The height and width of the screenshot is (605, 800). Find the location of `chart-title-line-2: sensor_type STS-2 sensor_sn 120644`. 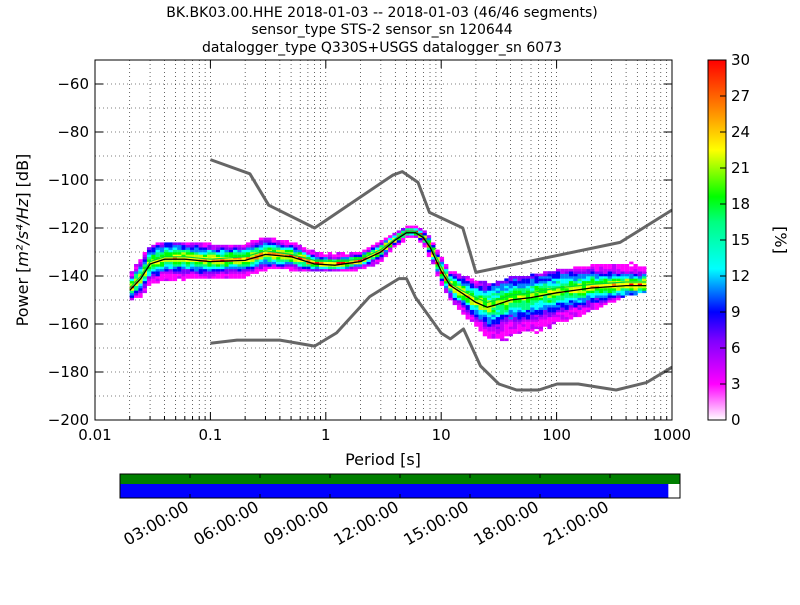

chart-title-line-2: sensor_type STS-2 sensor_sn 120644 is located at coordinates (381, 30).